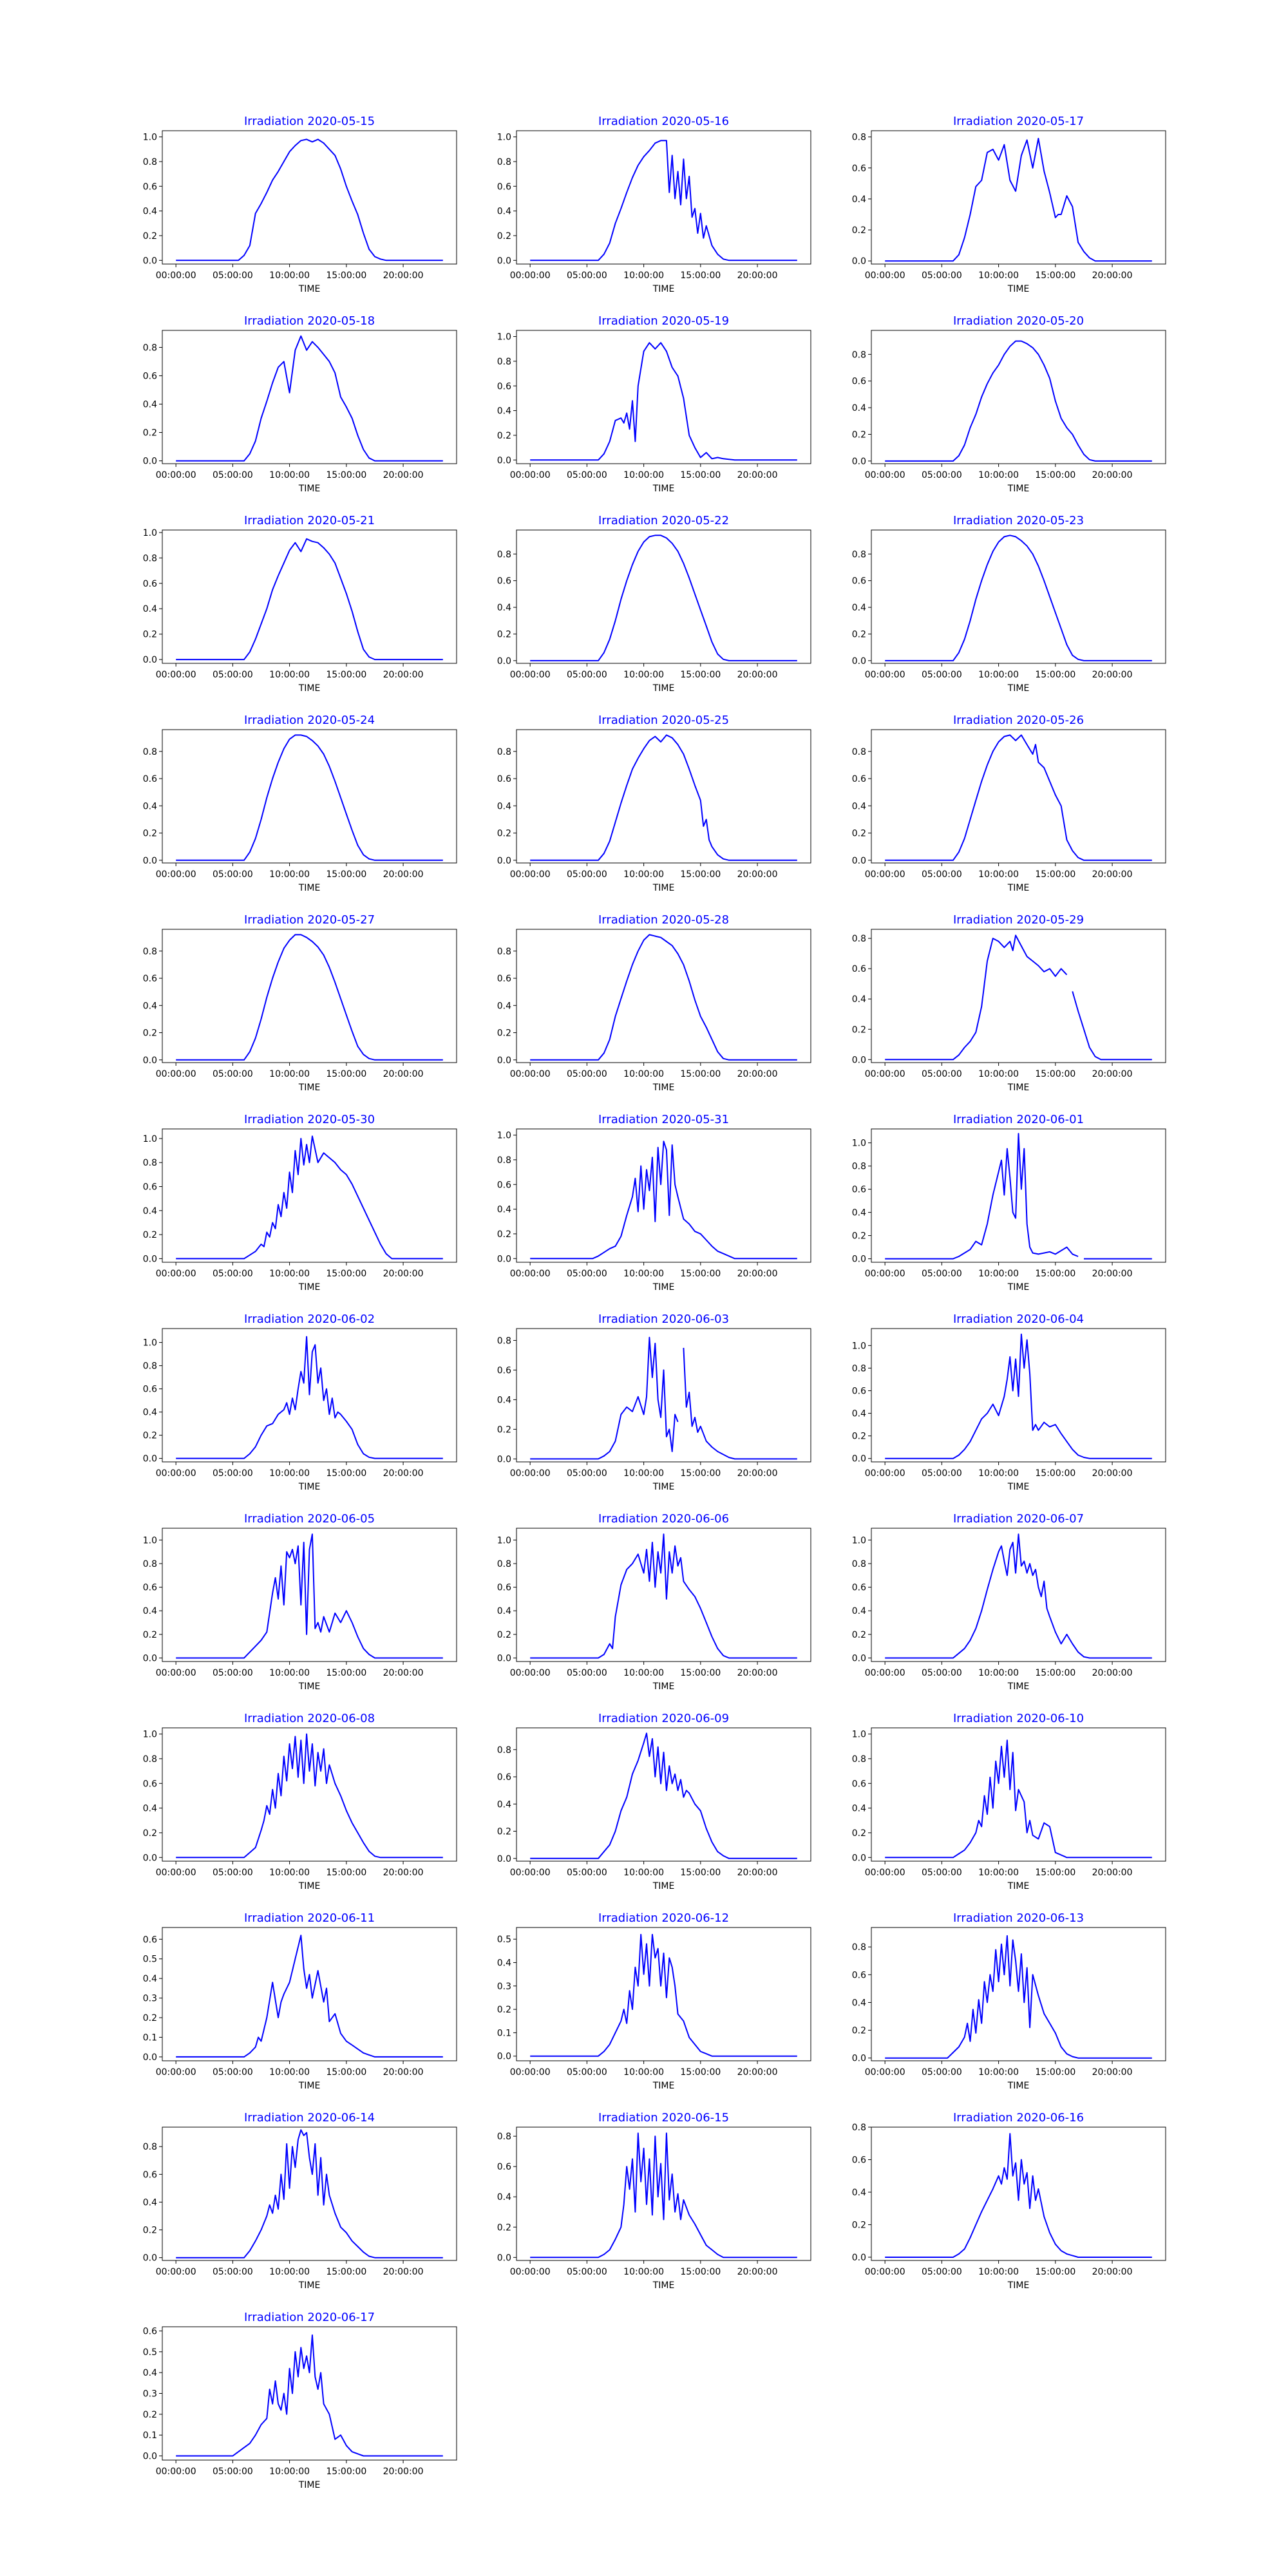  What do you see at coordinates (663, 1719) in the screenshot?
I see `subplot-title: Irradiation 2020-06-09` at bounding box center [663, 1719].